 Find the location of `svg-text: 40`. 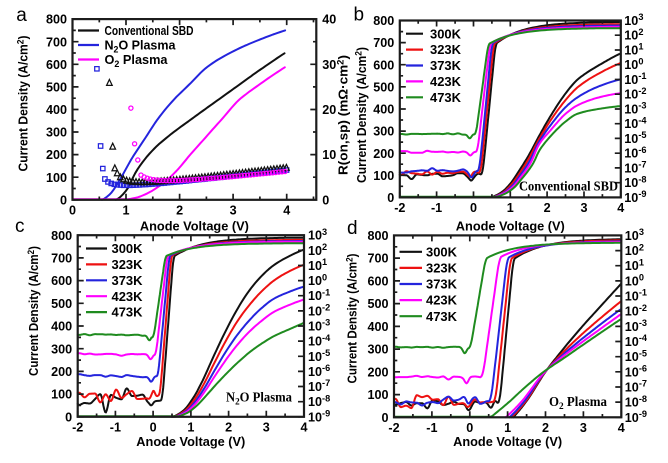

svg-text: 40 is located at coordinates (329, 20).